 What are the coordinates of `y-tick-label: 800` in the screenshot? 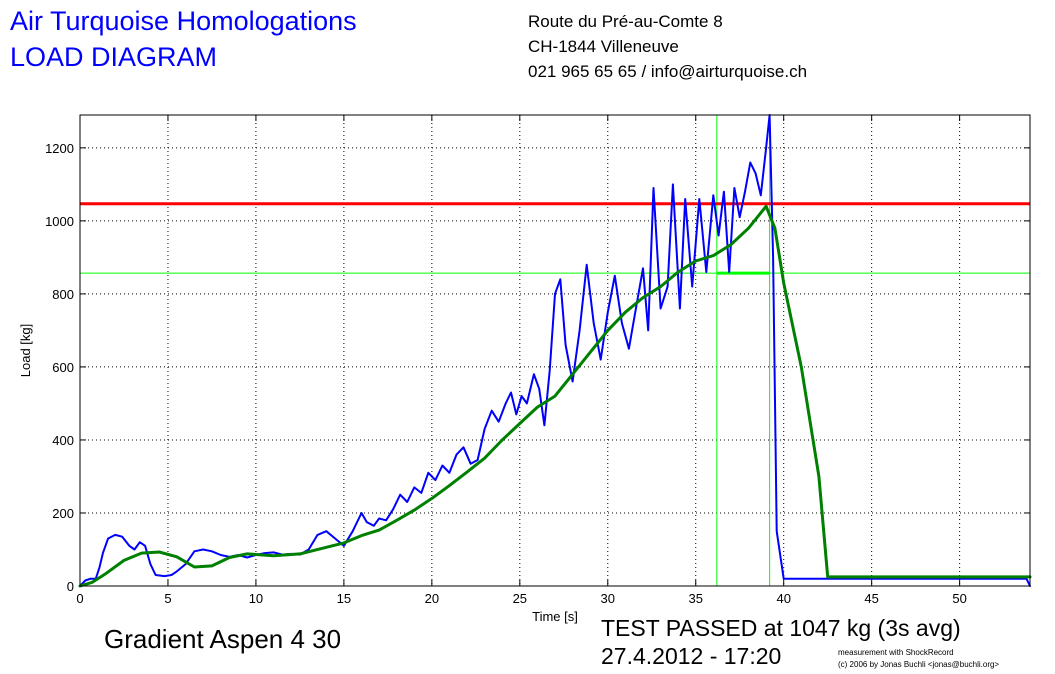 It's located at (63, 294).